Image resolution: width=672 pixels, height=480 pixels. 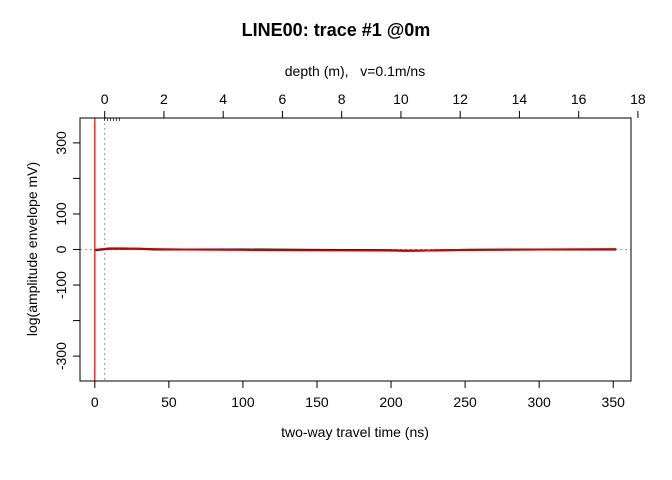 What do you see at coordinates (32, 249) in the screenshot?
I see `y-axis-label: log(amplitude envelope mV)` at bounding box center [32, 249].